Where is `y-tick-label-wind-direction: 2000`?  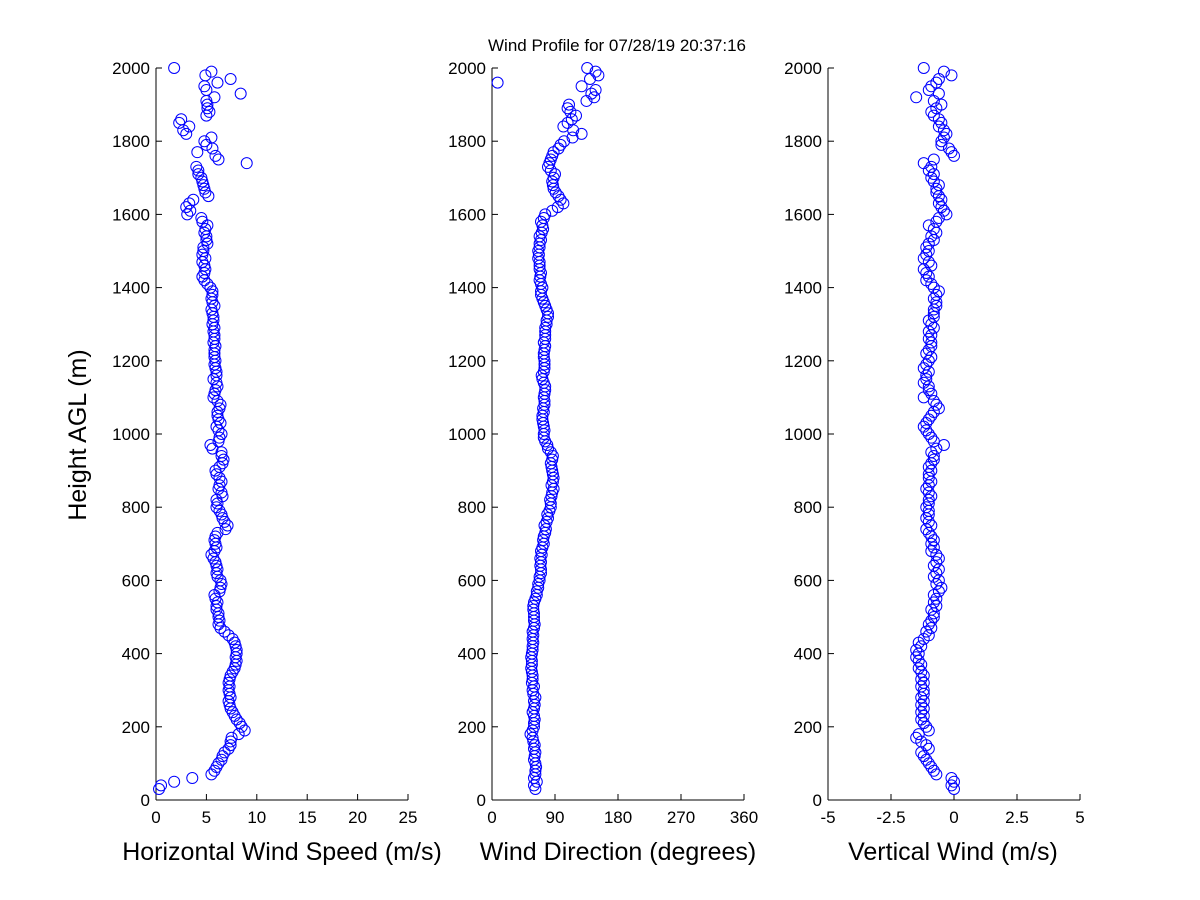
y-tick-label-wind-direction: 2000 is located at coordinates (467, 68).